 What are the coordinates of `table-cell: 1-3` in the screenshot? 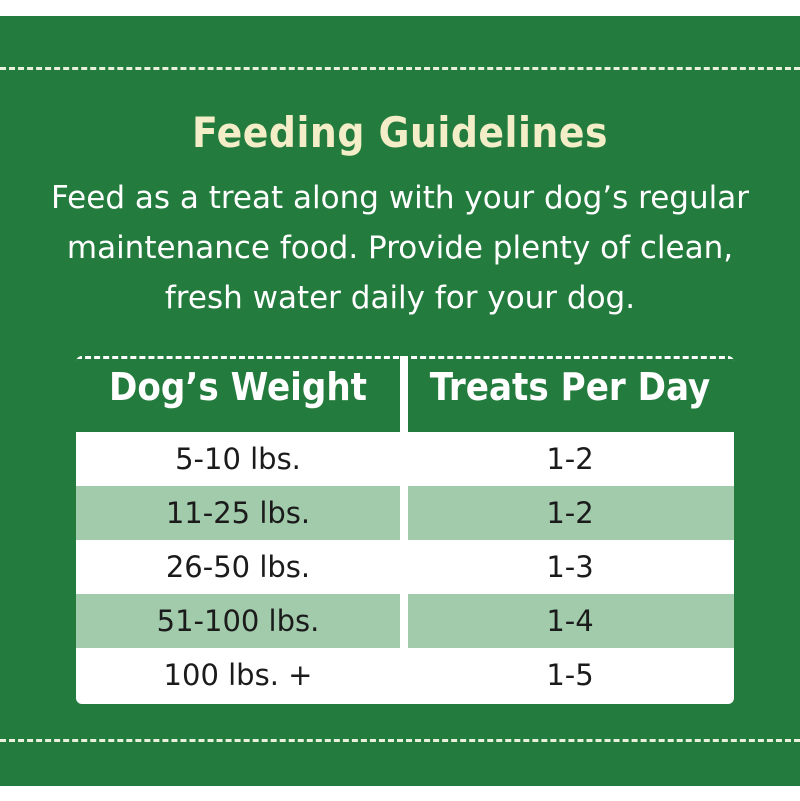 It's located at (570, 567).